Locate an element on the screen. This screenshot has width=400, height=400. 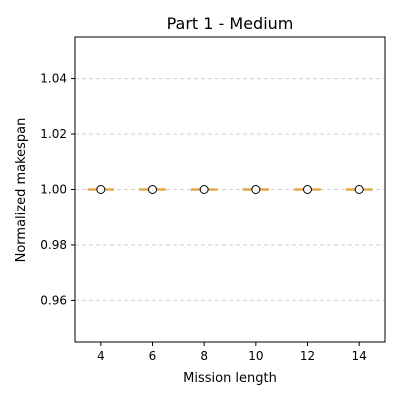
y-tick-label: 1.04 is located at coordinates (53, 79).